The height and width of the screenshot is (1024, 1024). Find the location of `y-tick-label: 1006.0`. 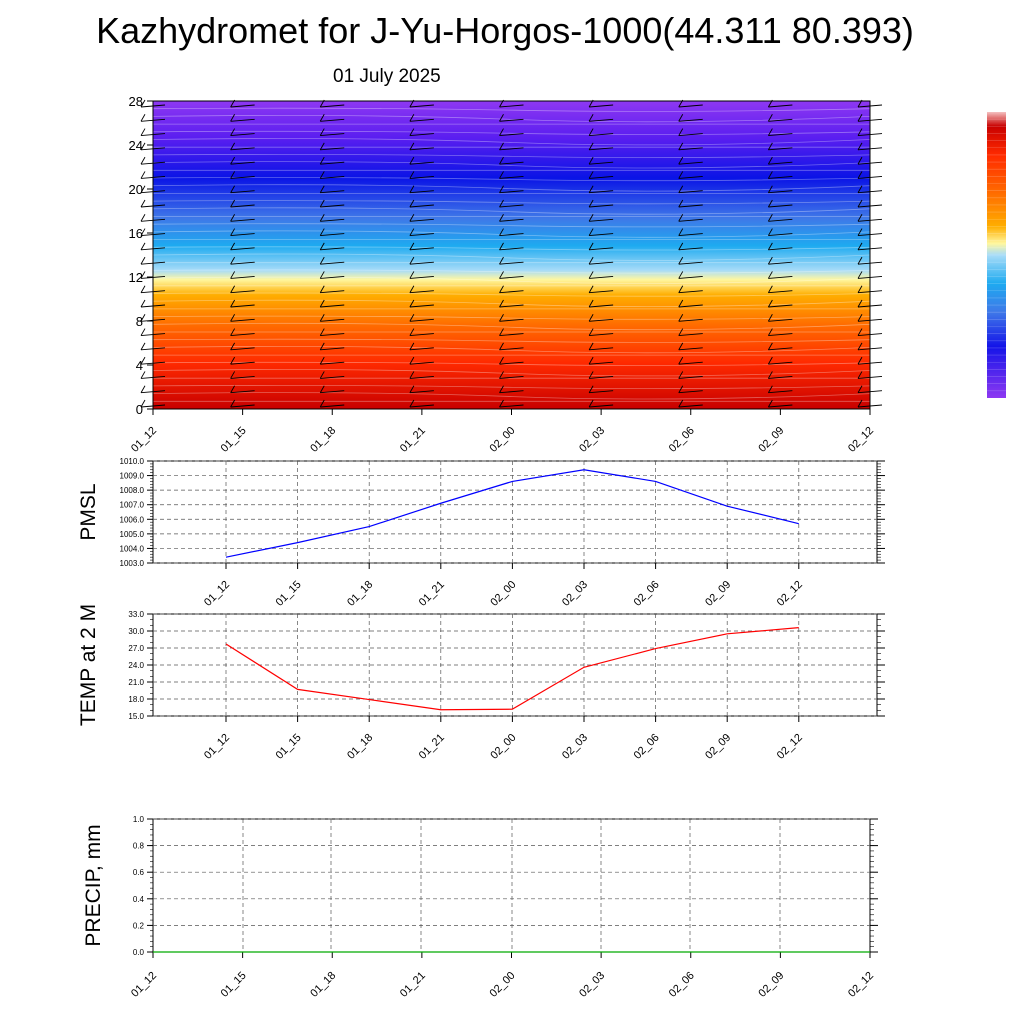

y-tick-label: 1006.0 is located at coordinates (132, 519).